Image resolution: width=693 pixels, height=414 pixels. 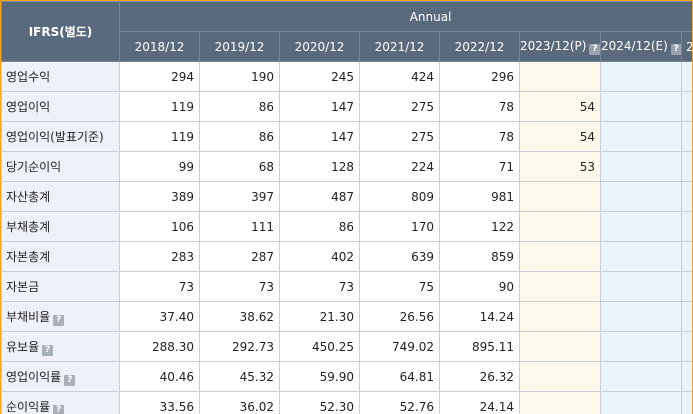 I want to click on row-label: 자본금, so click(x=60, y=286).